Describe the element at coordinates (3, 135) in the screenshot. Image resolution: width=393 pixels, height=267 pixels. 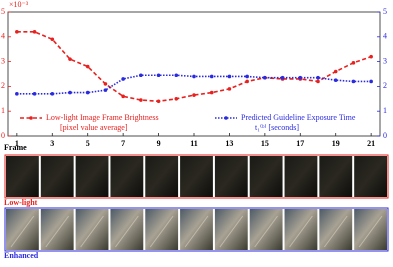
I see `y-tick-label: 0` at that location.